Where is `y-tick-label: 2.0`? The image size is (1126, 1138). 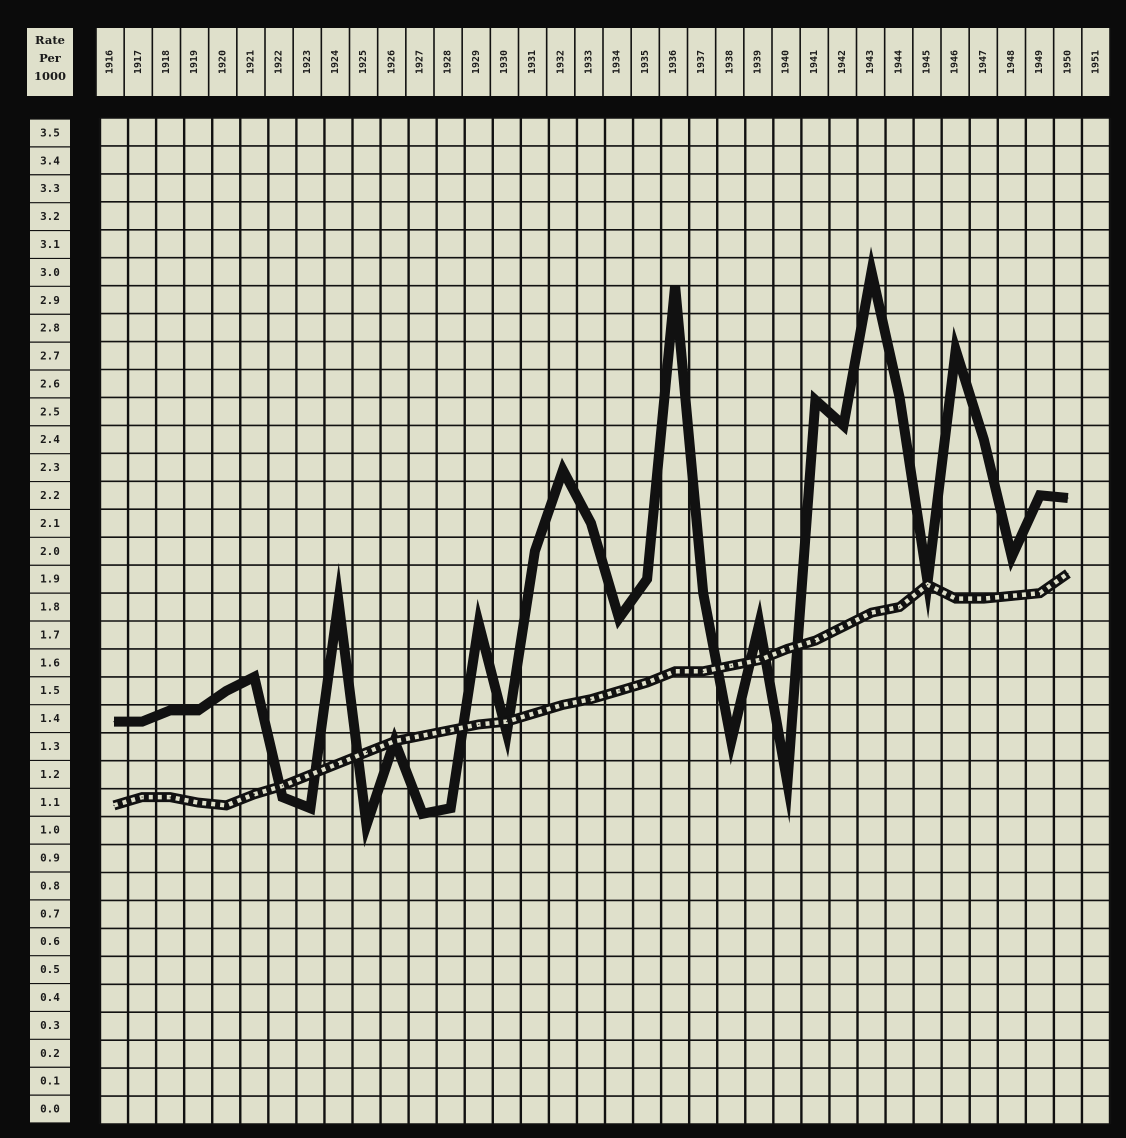 y-tick-label: 2.0 is located at coordinates (50, 551).